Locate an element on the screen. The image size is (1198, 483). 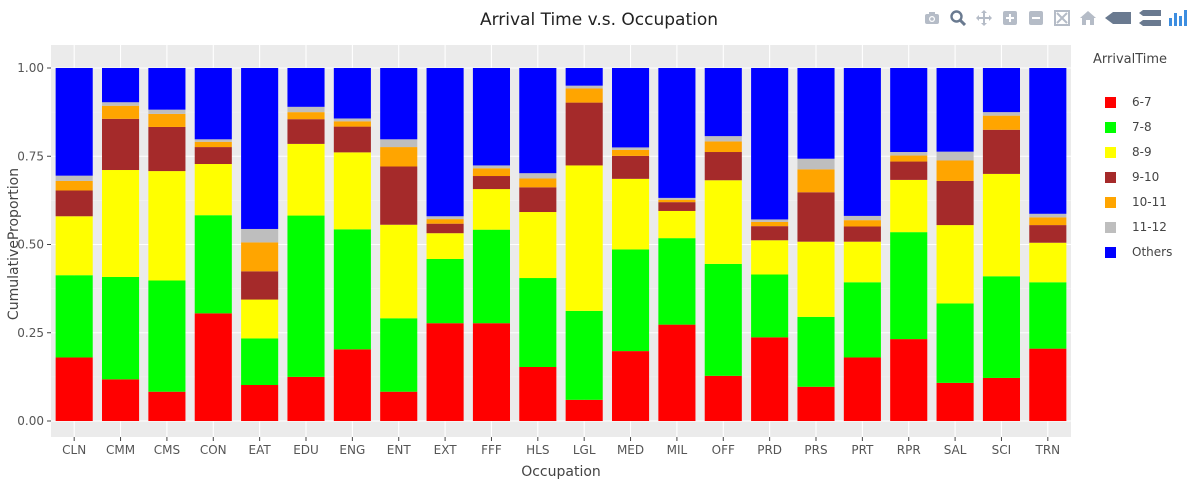
bar-segment-sci-others is located at coordinates (1001, 90).